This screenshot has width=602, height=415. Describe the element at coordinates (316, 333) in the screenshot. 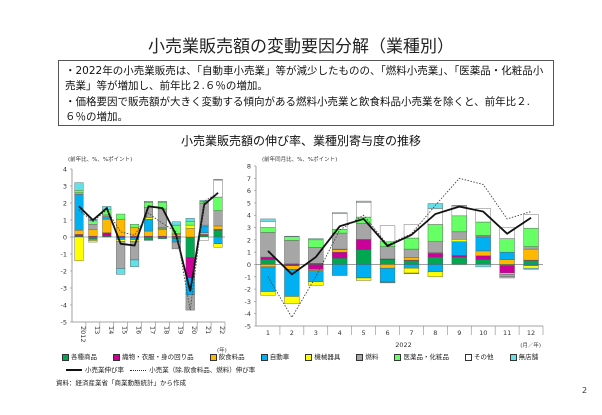

I see `x-tick-label: 3` at that location.